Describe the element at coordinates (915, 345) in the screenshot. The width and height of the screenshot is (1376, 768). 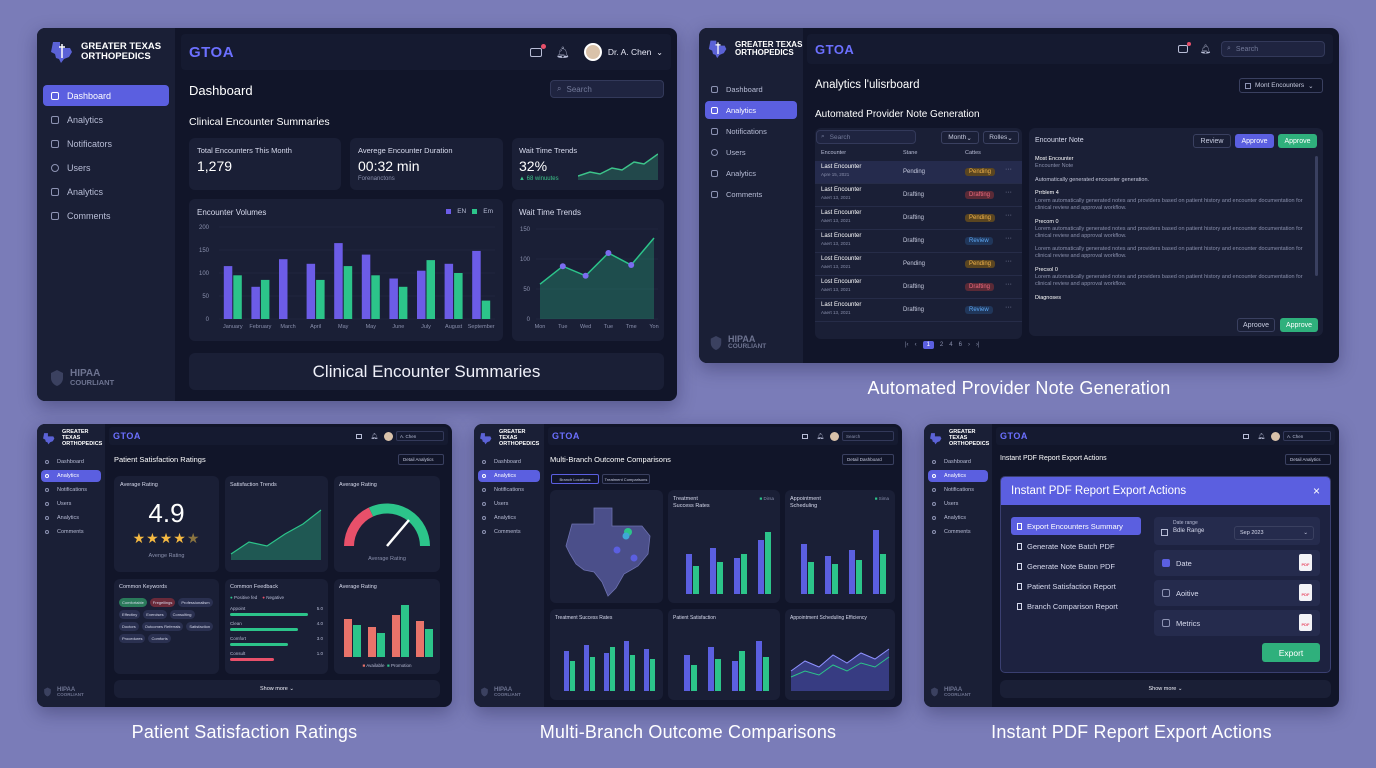
I see `prev-page-icon: ‹` at that location.